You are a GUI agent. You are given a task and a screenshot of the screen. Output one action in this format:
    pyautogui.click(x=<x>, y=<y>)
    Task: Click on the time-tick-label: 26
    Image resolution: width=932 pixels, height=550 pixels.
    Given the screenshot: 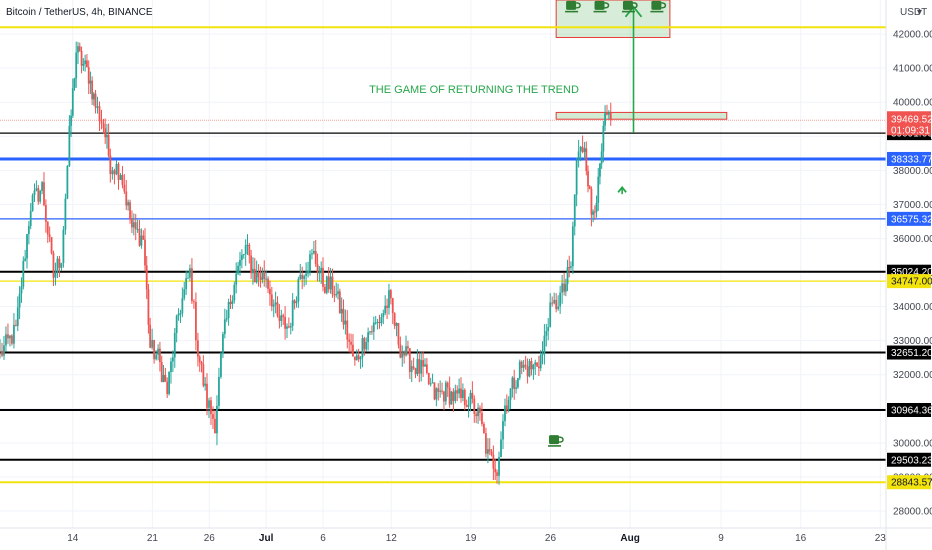 What is the action you would take?
    pyautogui.click(x=210, y=538)
    